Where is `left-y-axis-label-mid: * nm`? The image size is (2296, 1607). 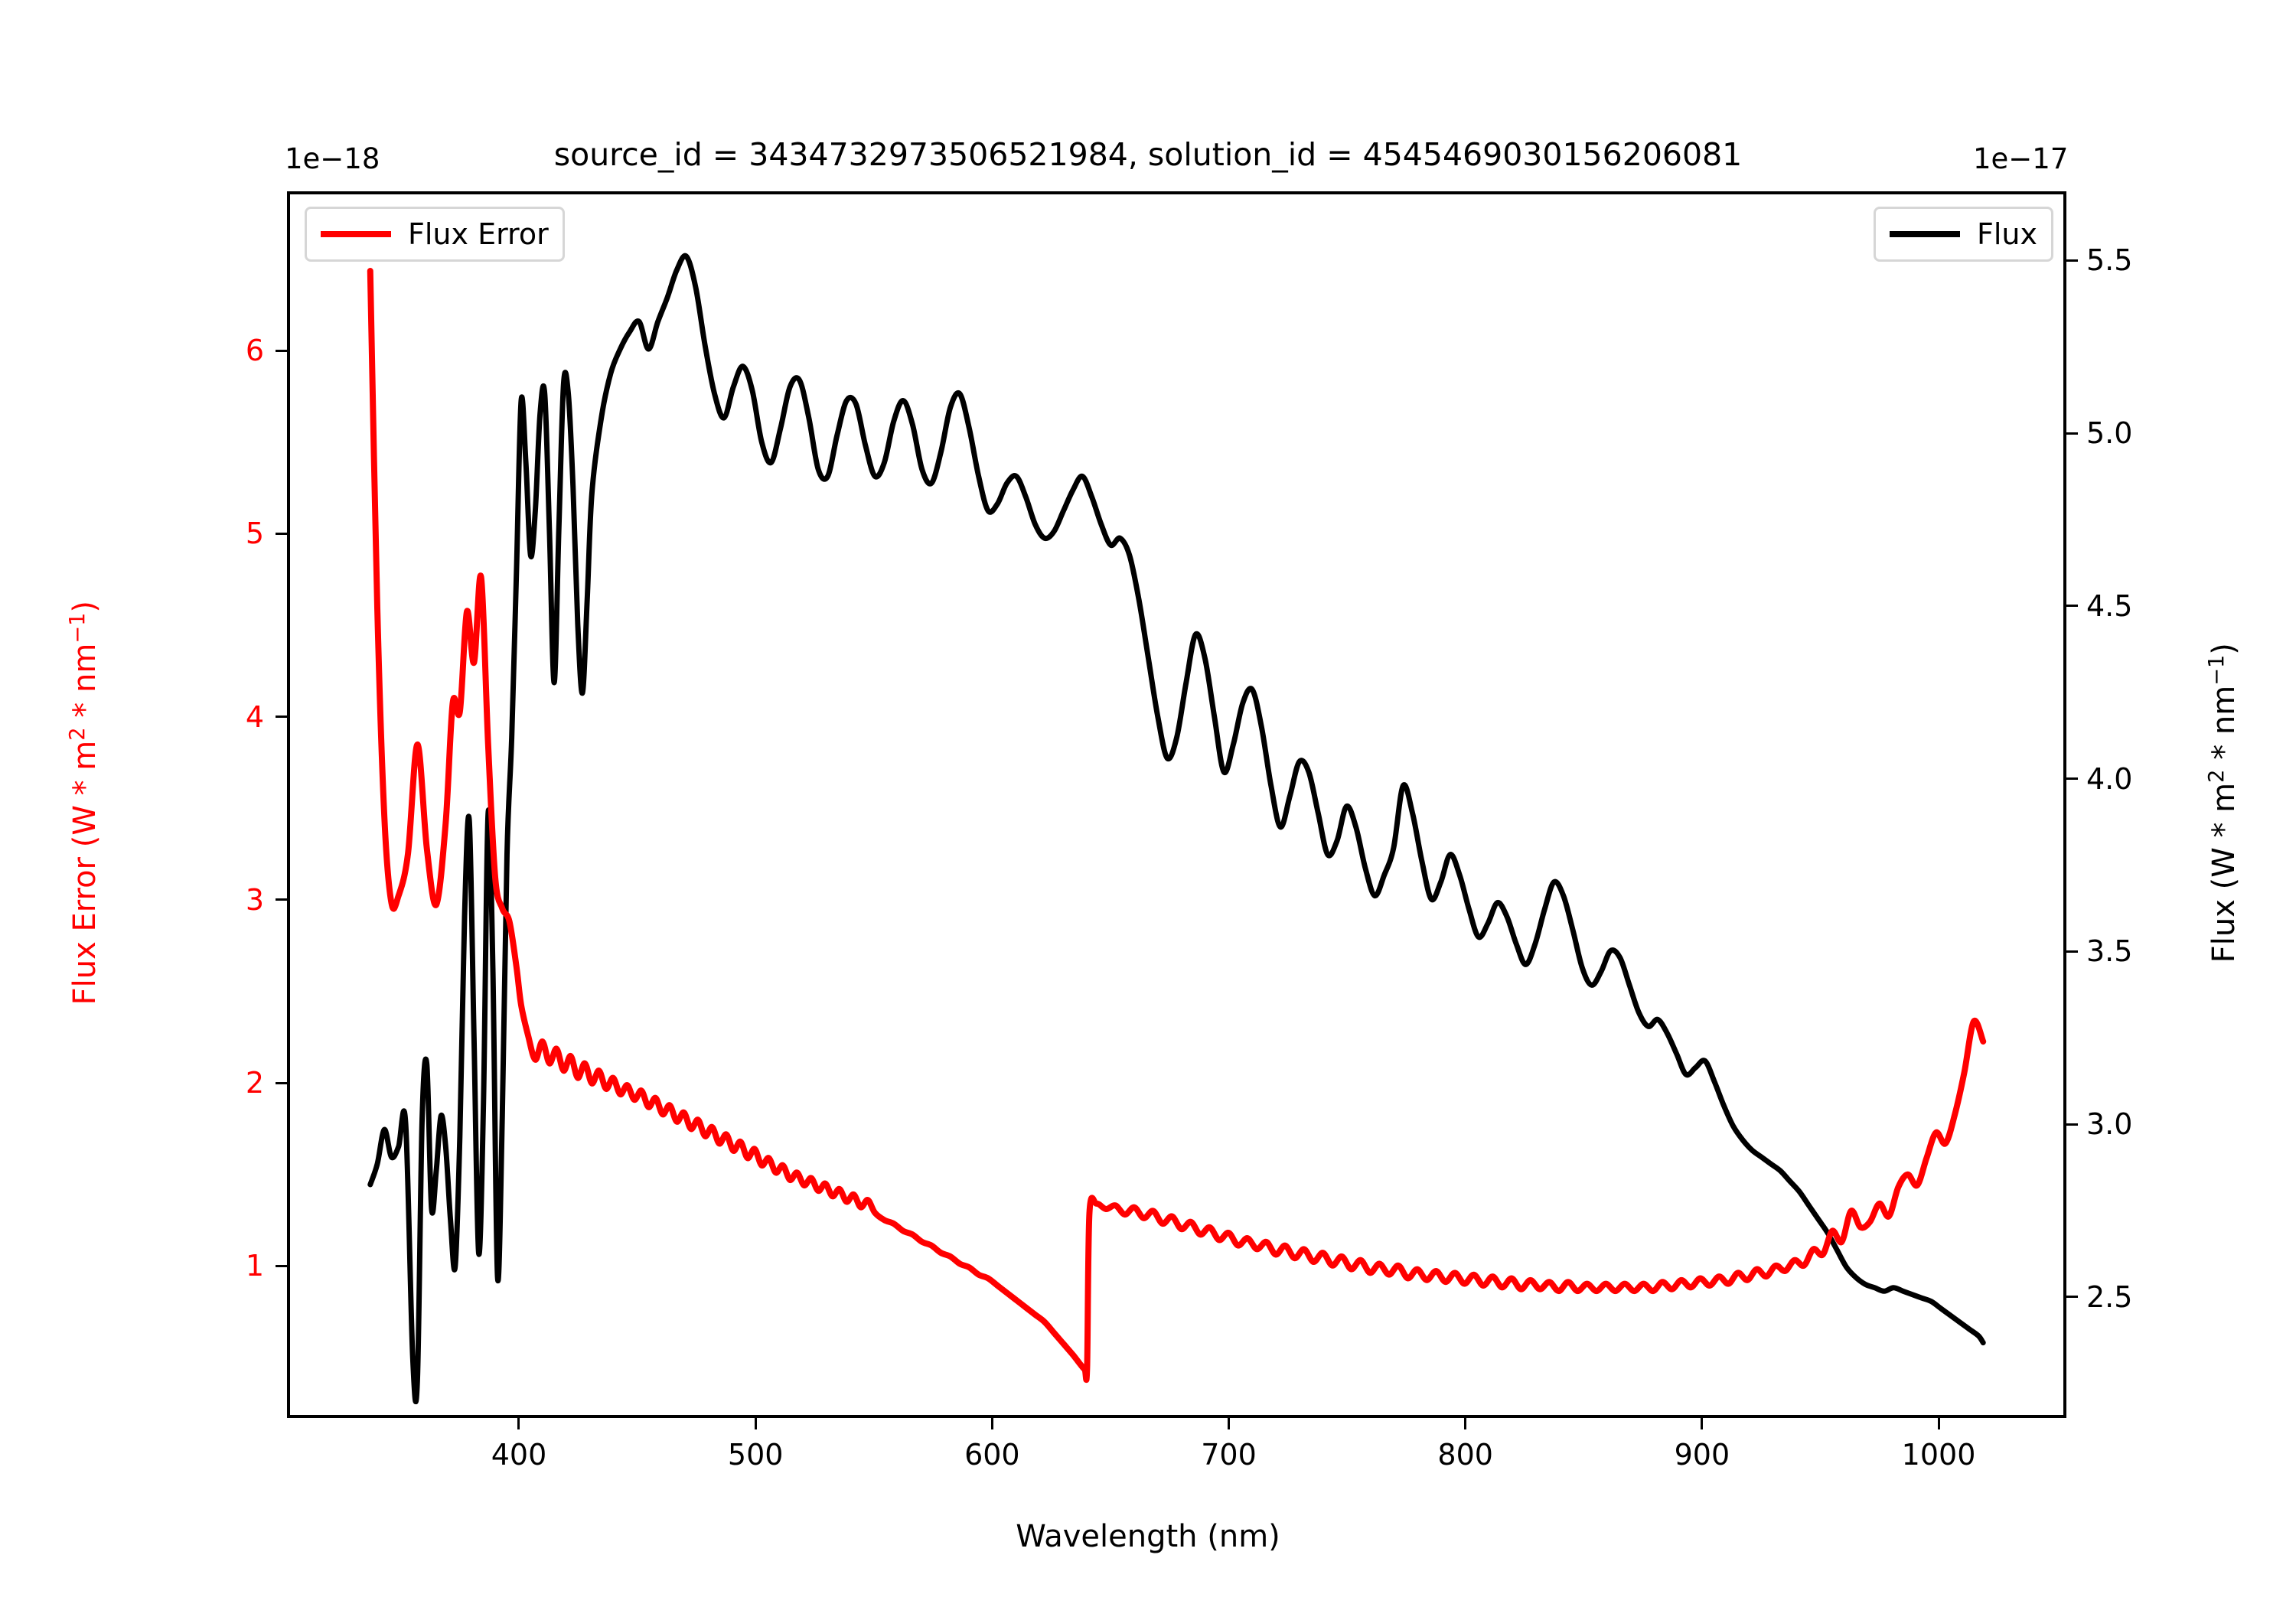
left-y-axis-label-mid: * nm is located at coordinates (85, 685).